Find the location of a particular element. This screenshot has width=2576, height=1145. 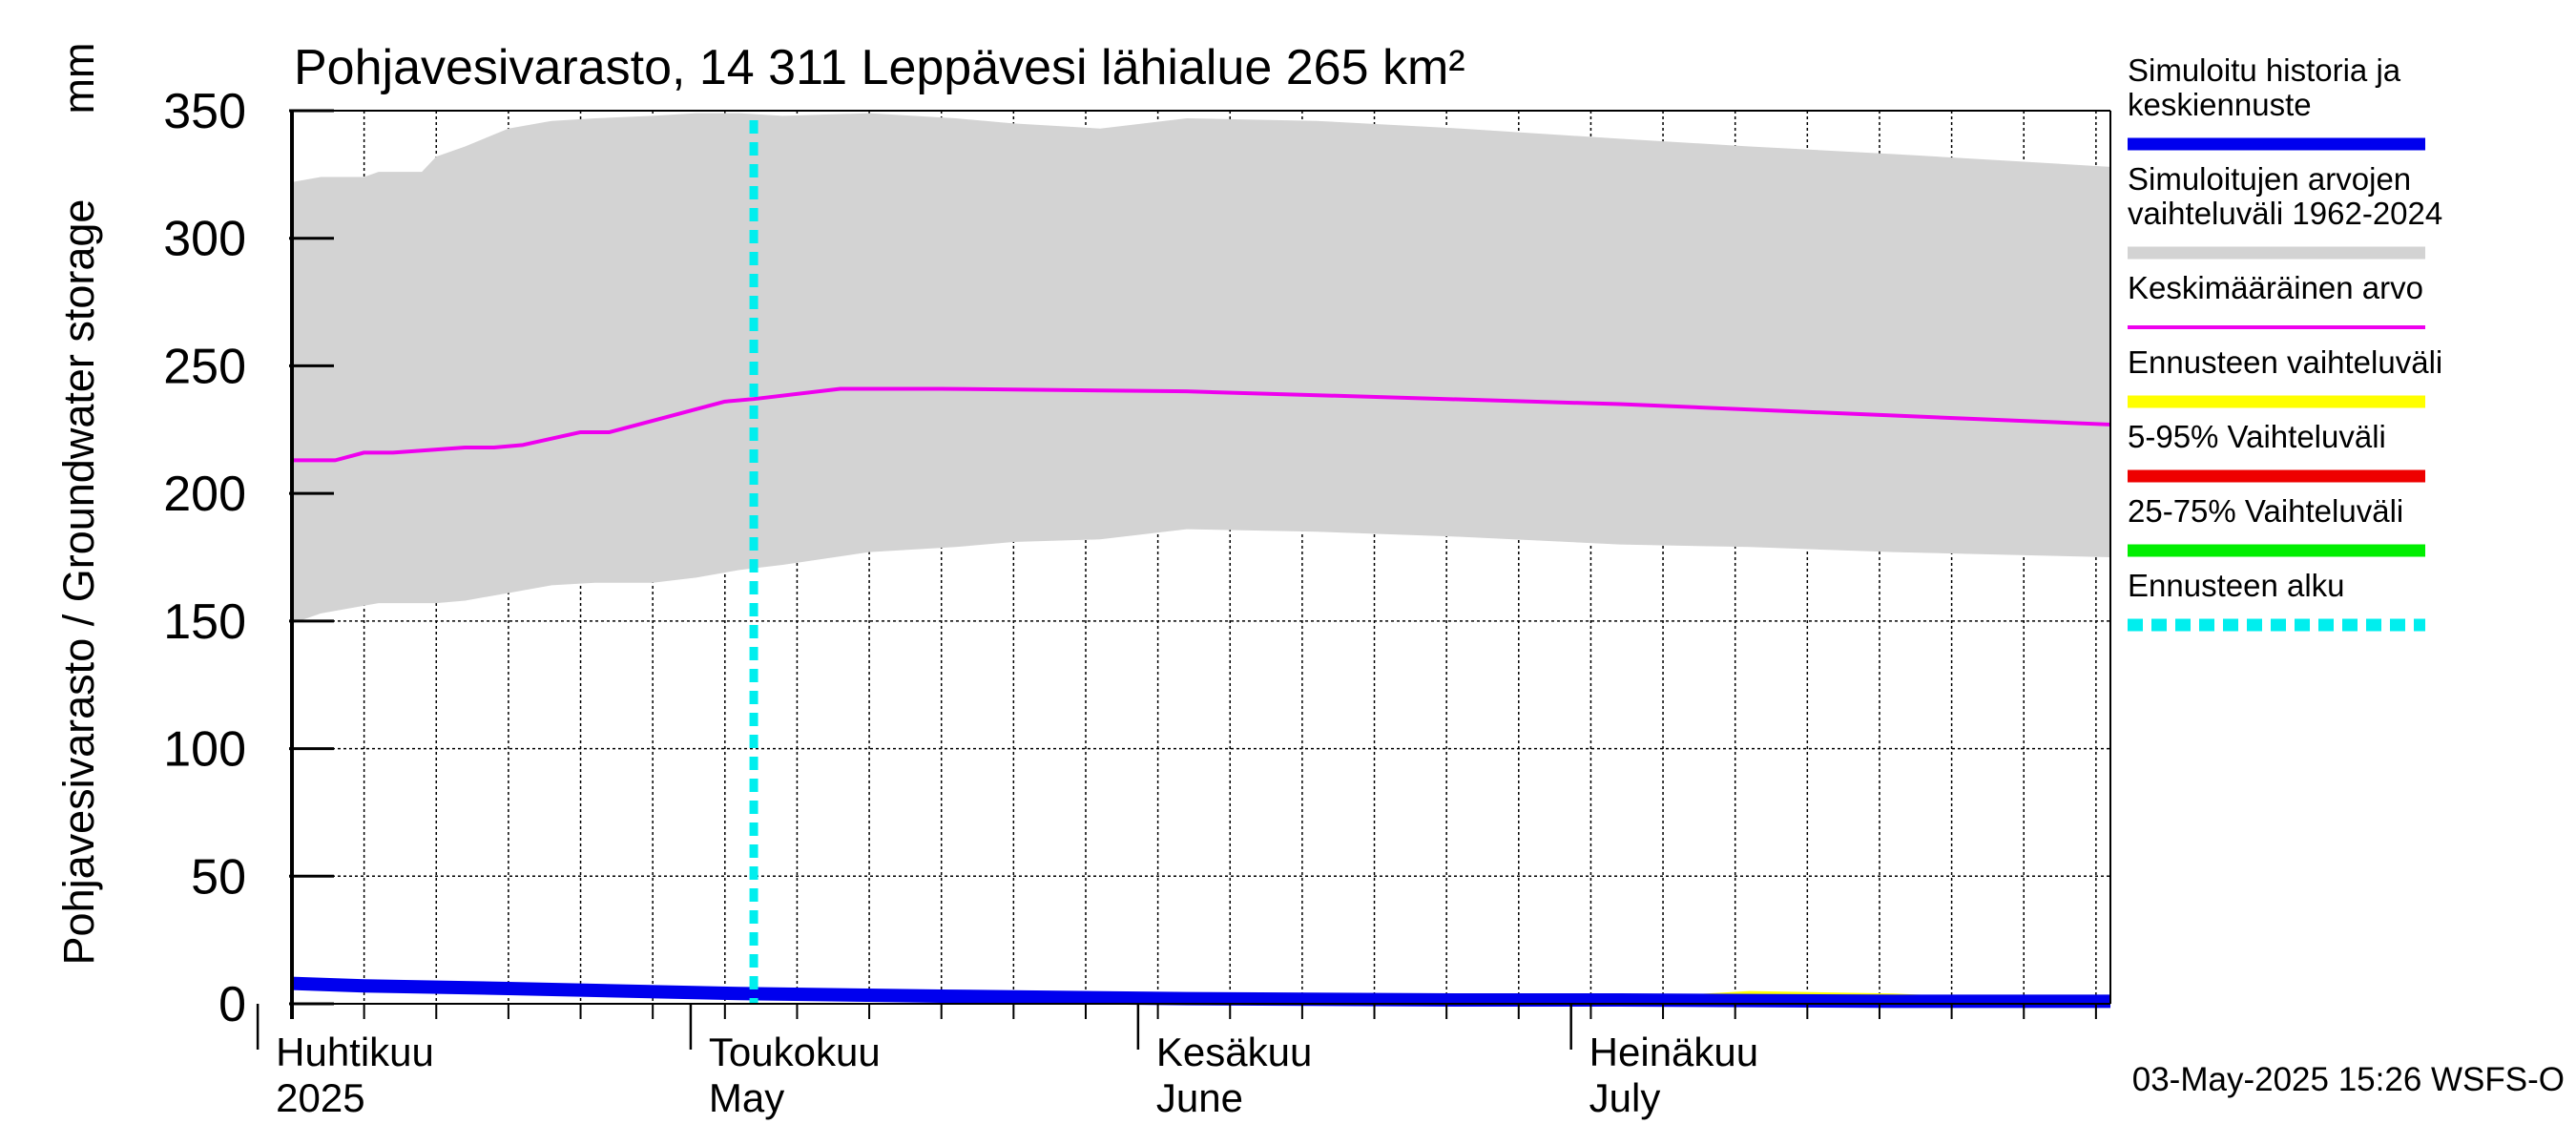

y-axis-unit: mm is located at coordinates (78, 79).